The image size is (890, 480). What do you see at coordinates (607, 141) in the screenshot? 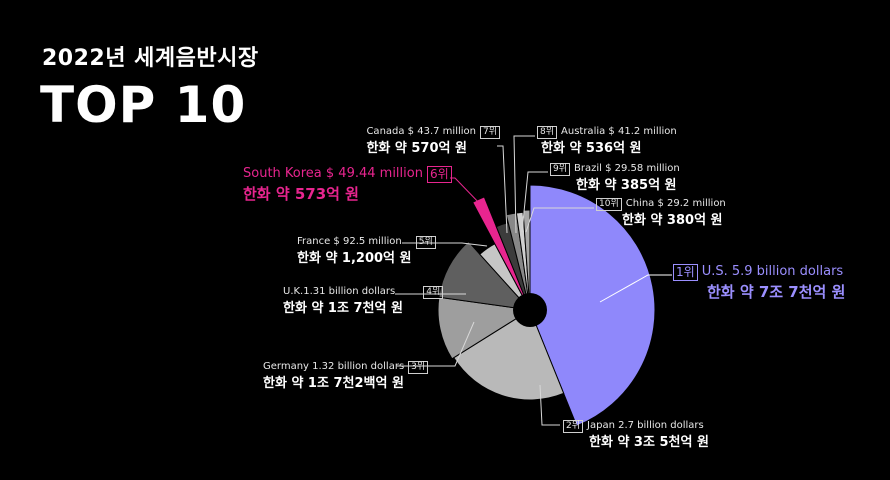
I see `label-australia: 8위 Australia $ 41.2 million 한화 약 536억 원` at bounding box center [607, 141].